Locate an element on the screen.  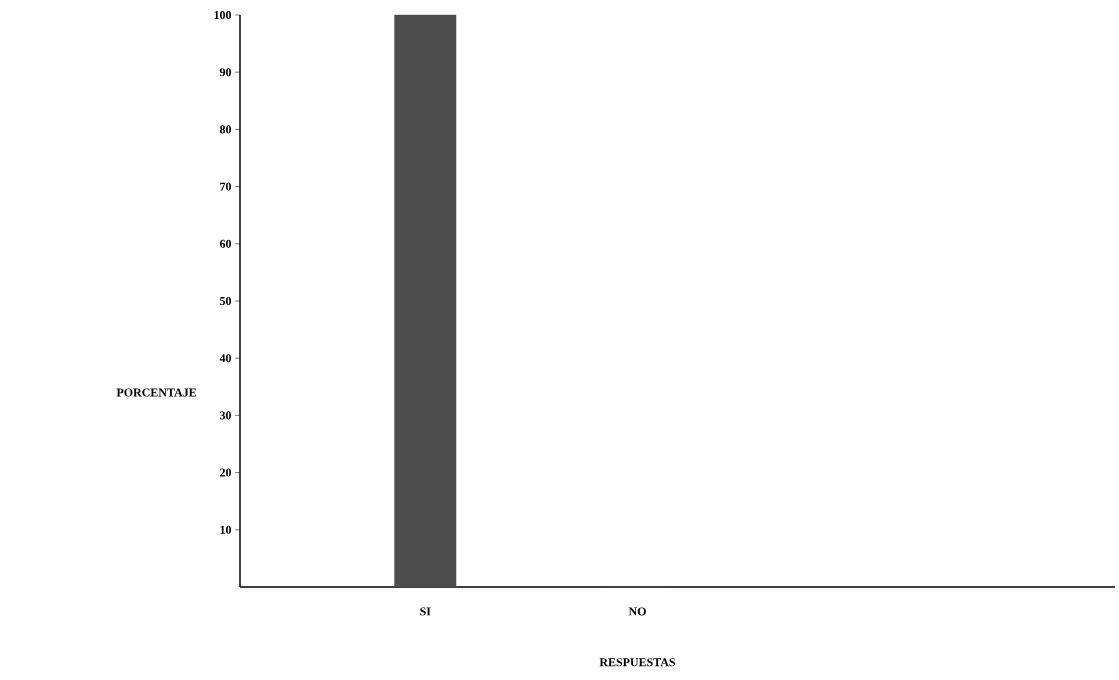
y-tick-label: 20 is located at coordinates (226, 472).